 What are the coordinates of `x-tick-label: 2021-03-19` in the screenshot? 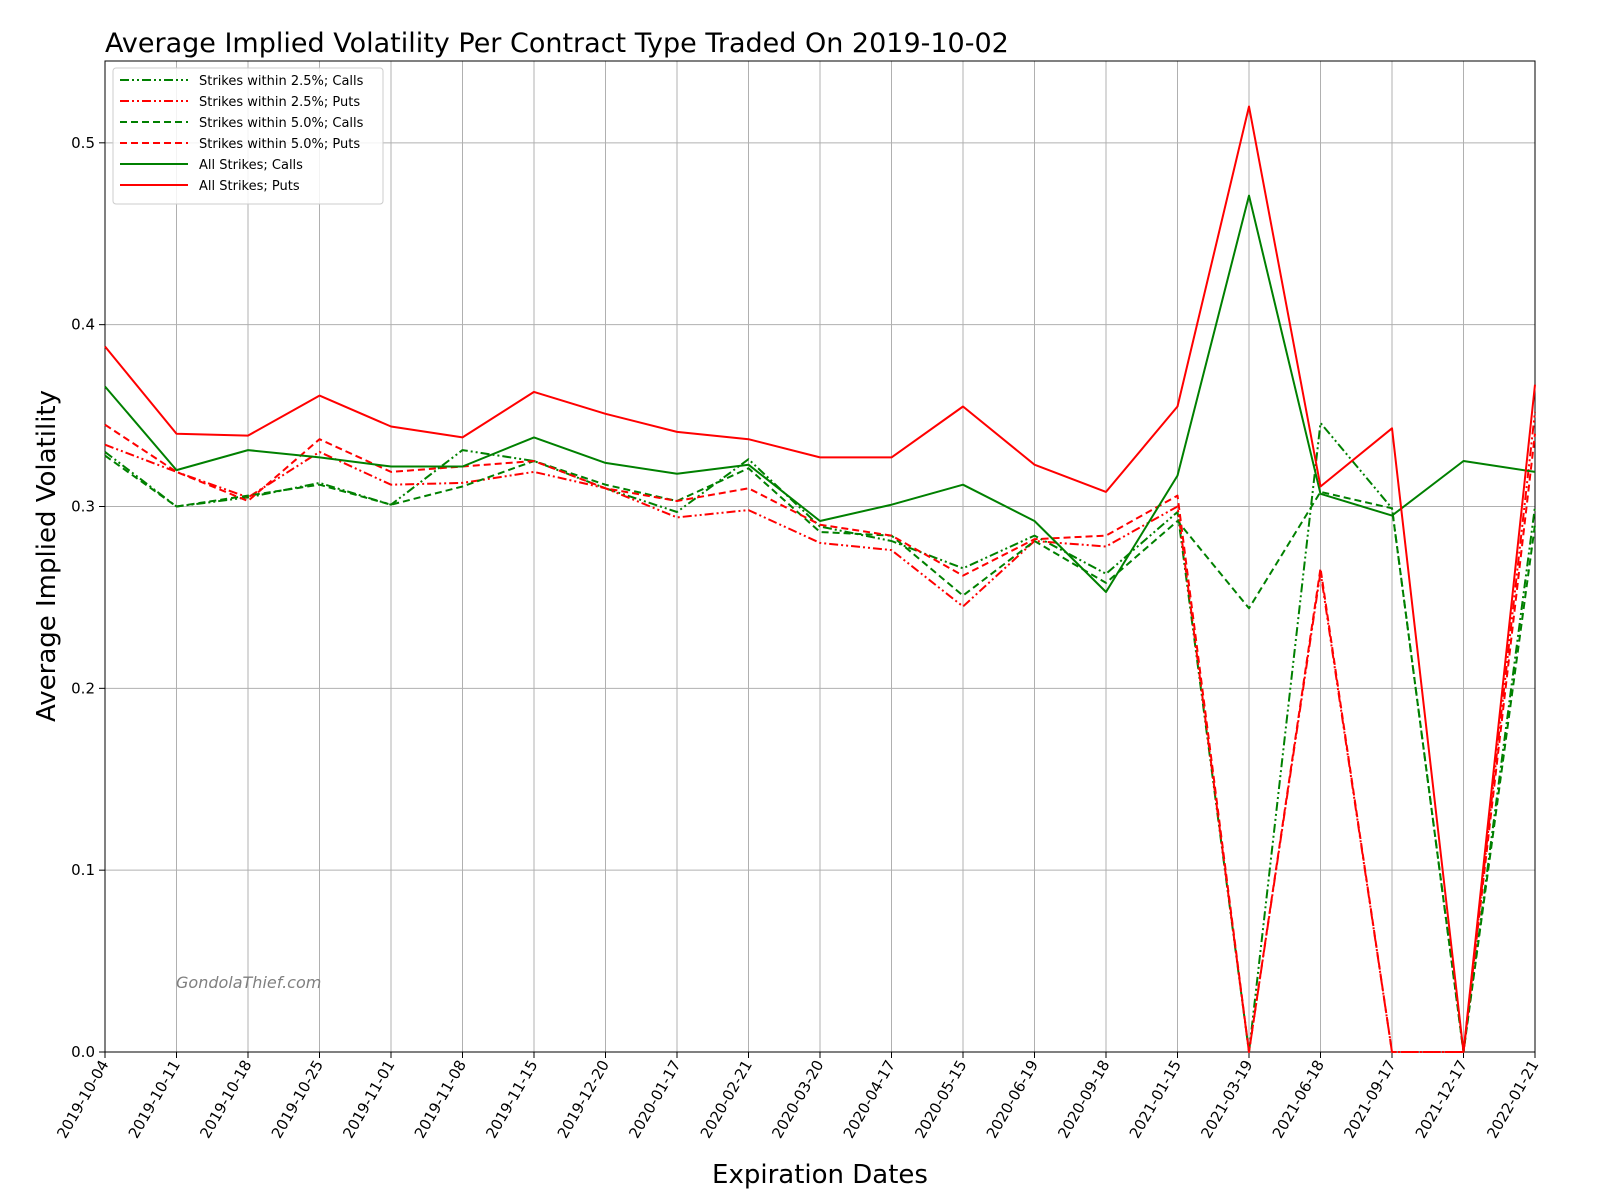 It's located at (1226, 1099).